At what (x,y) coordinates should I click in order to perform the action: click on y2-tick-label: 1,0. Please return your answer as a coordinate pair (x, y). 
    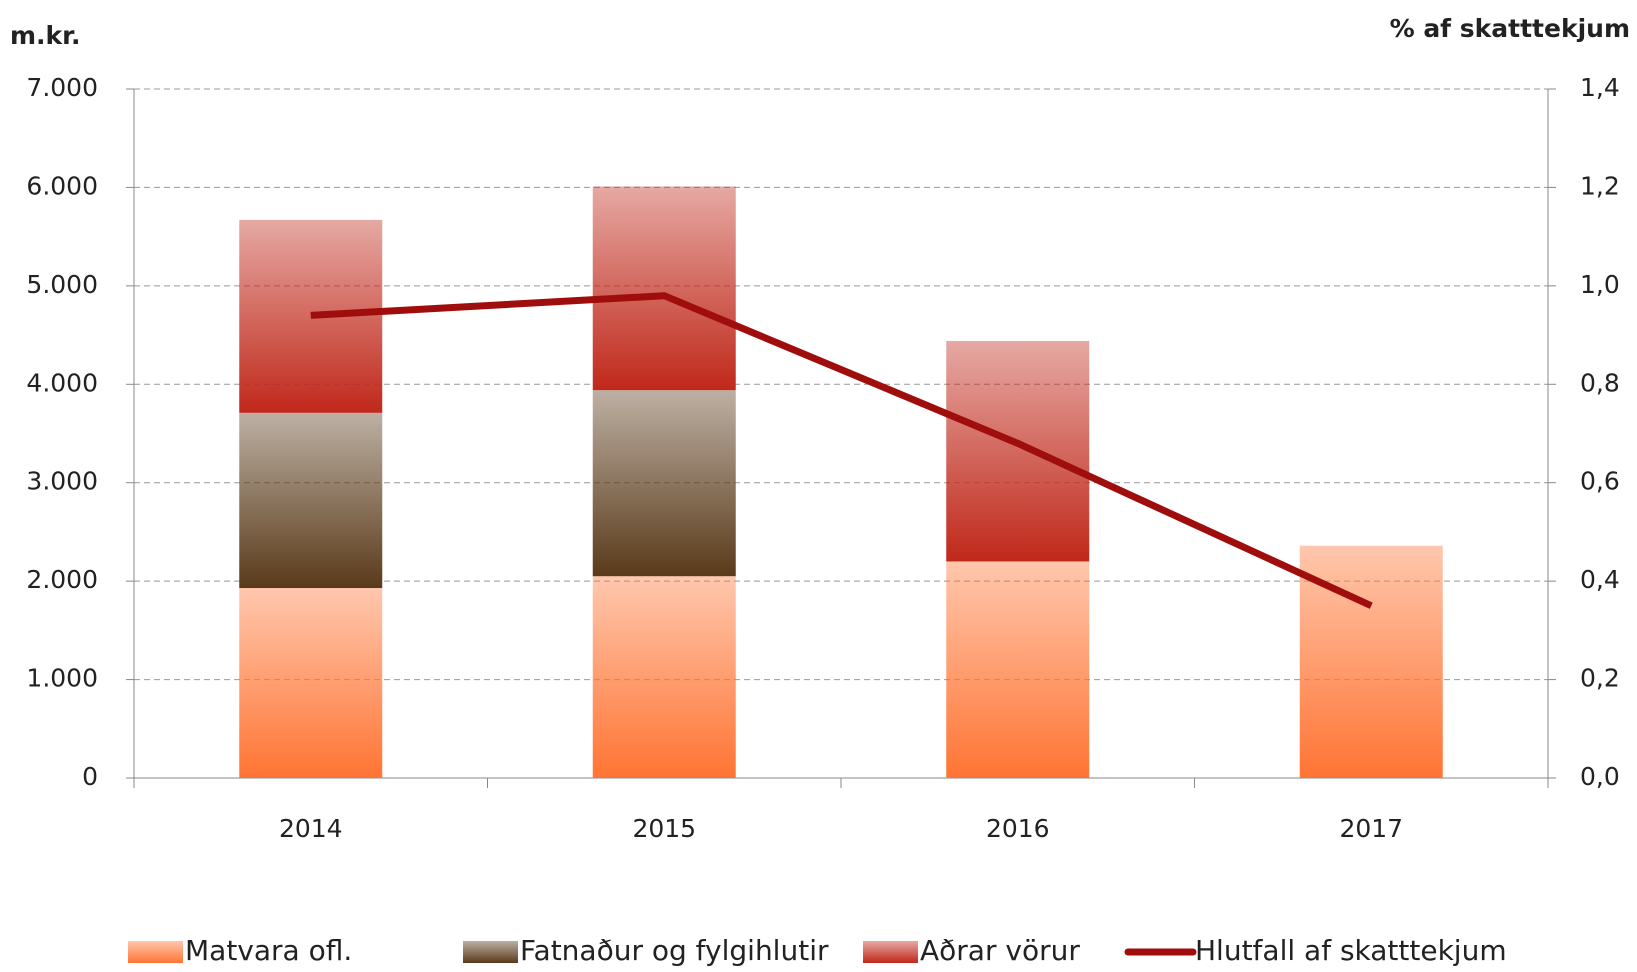
    Looking at the image, I should click on (1600, 284).